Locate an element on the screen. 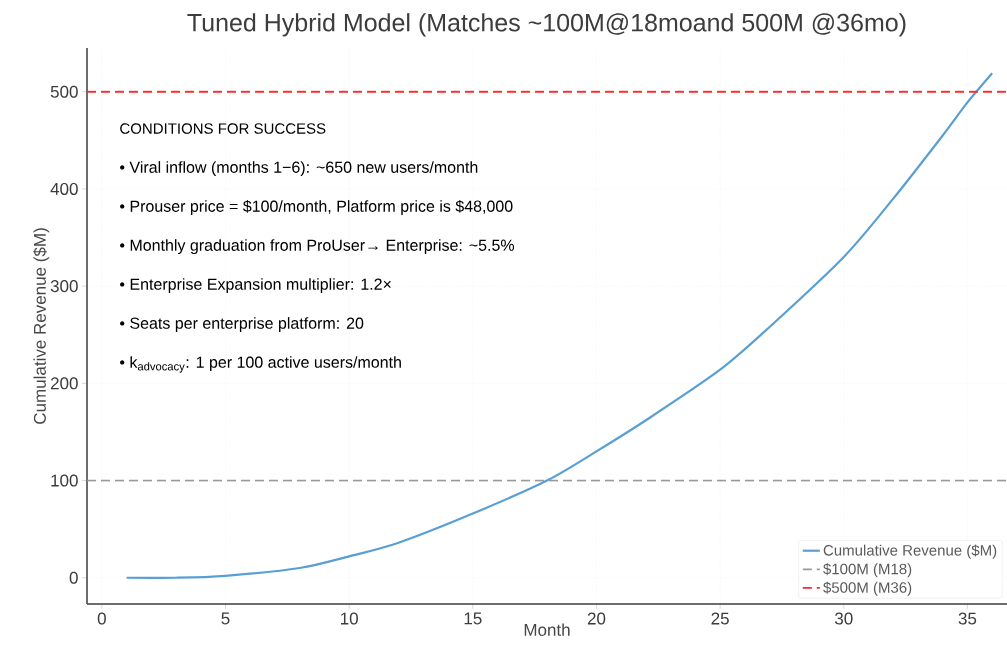 Image resolution: width=1007 pixels, height=652 pixels. legend-label: $500M (M36) is located at coordinates (867, 588).